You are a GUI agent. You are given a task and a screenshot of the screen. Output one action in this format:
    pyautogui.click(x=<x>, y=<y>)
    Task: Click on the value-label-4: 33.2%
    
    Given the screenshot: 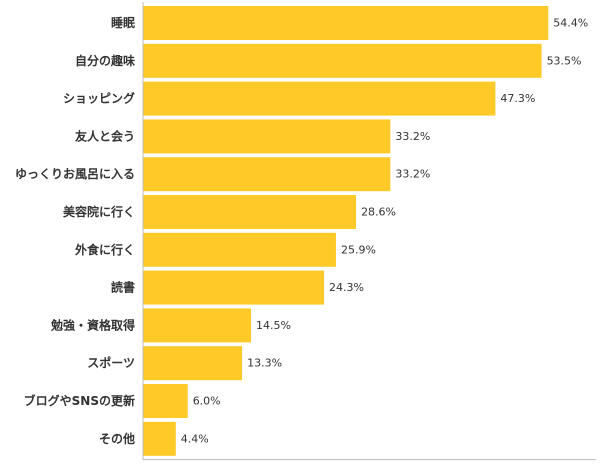 What is the action you would take?
    pyautogui.click(x=412, y=136)
    